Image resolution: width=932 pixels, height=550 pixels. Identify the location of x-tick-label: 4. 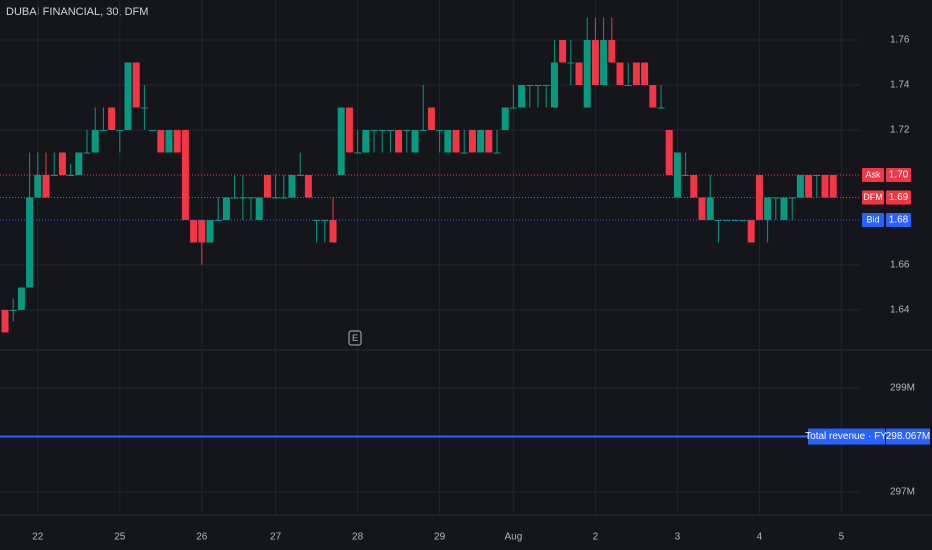
(760, 537).